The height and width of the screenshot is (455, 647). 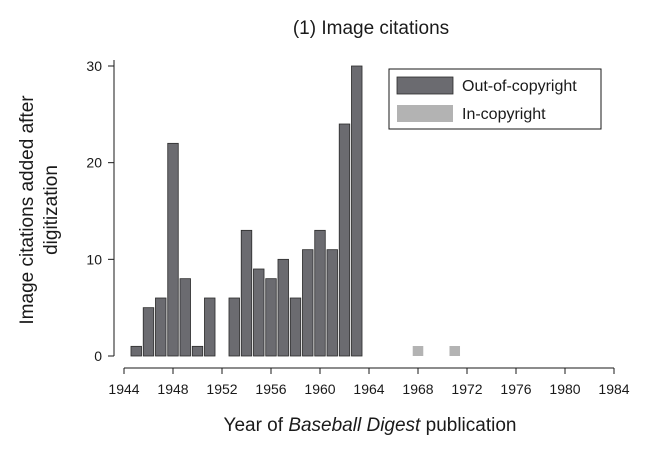 I want to click on bar-out-of-copyright-1961, so click(x=332, y=303).